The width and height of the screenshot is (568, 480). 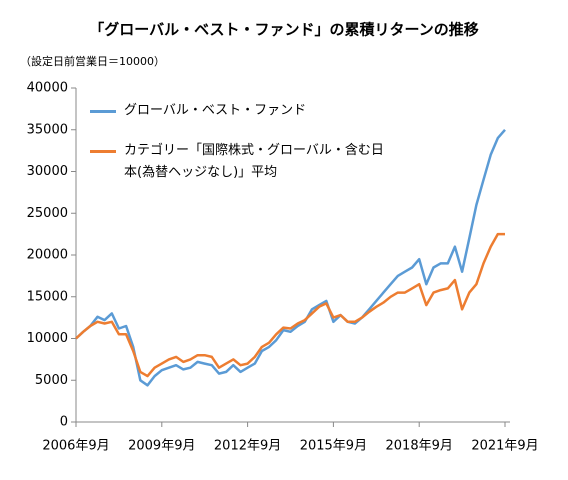 What do you see at coordinates (75, 446) in the screenshot?
I see `x-tick-label: 2006年9月` at bounding box center [75, 446].